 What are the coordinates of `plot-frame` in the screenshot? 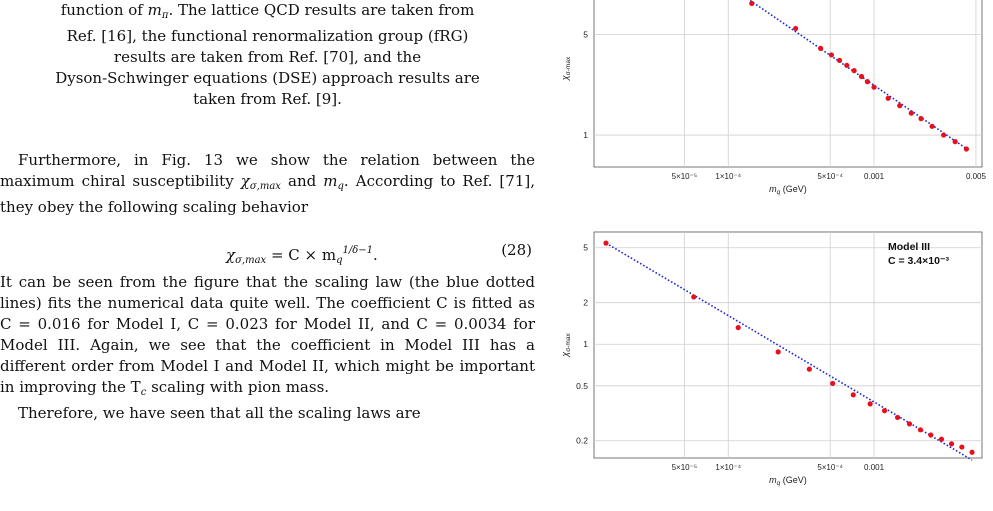 It's located at (788, 84).